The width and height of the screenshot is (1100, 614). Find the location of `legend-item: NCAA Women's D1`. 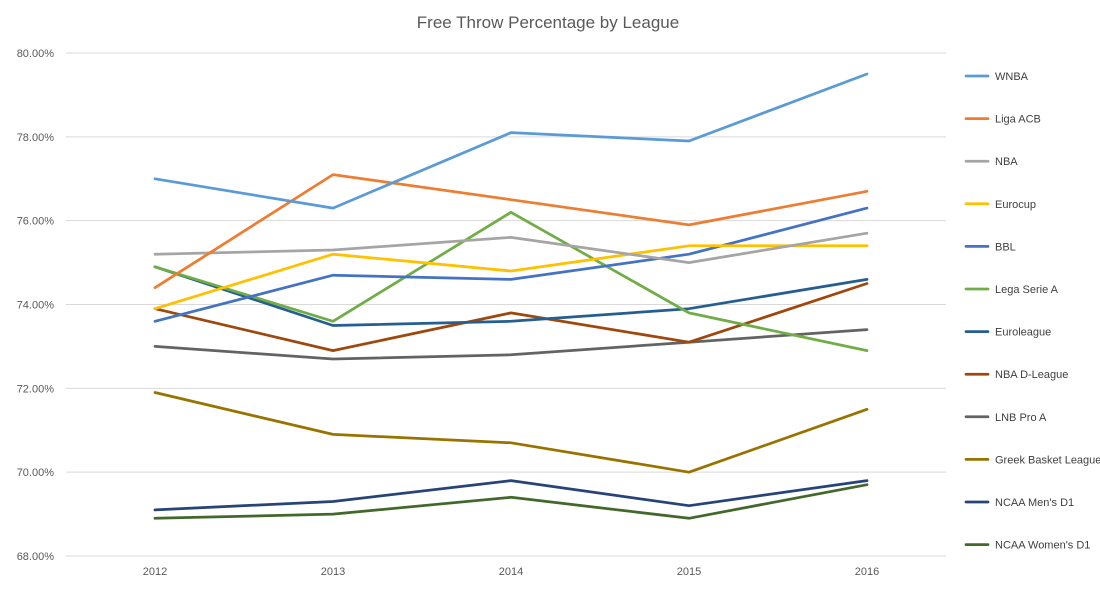

legend-item: NCAA Women's D1 is located at coordinates (1027, 546).